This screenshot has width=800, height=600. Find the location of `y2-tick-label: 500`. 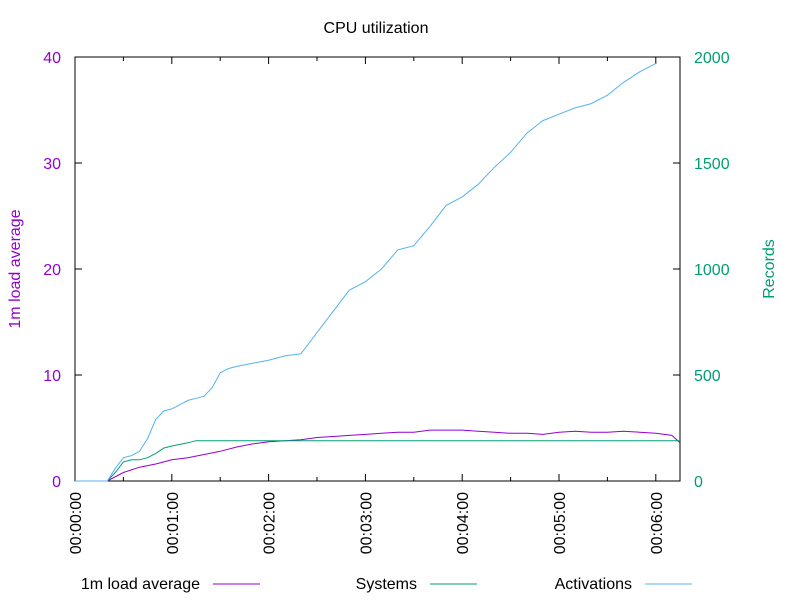

y2-tick-label: 500 is located at coordinates (707, 376).